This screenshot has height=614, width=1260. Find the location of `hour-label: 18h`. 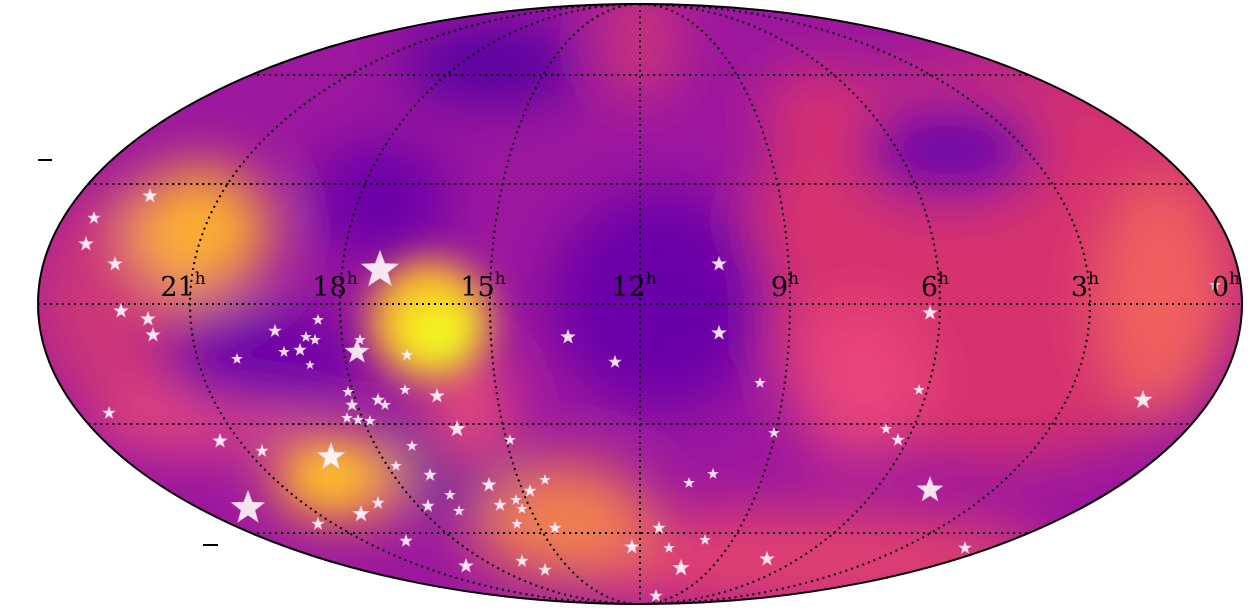

hour-label: 18h is located at coordinates (334, 286).